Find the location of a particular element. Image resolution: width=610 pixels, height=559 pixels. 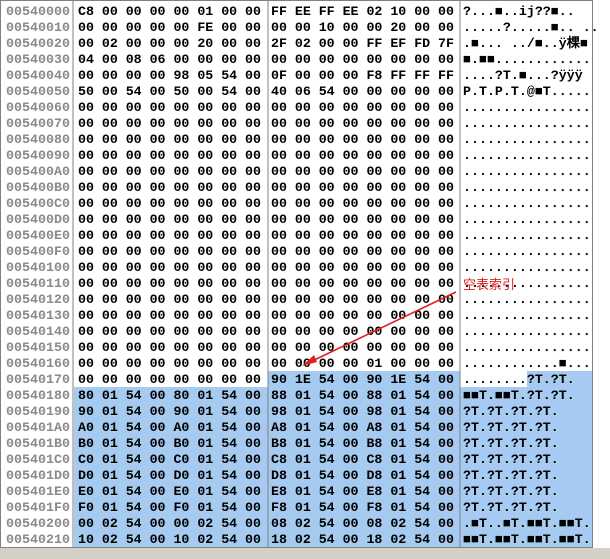

hex-bytes: 18 02 54 00 18 02 54 00 is located at coordinates (362, 539).